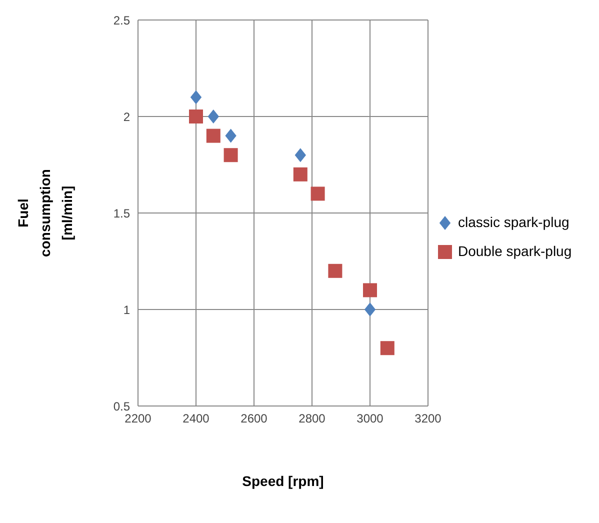  Describe the element at coordinates (196, 419) in the screenshot. I see `x-tick-label: 2400` at that location.